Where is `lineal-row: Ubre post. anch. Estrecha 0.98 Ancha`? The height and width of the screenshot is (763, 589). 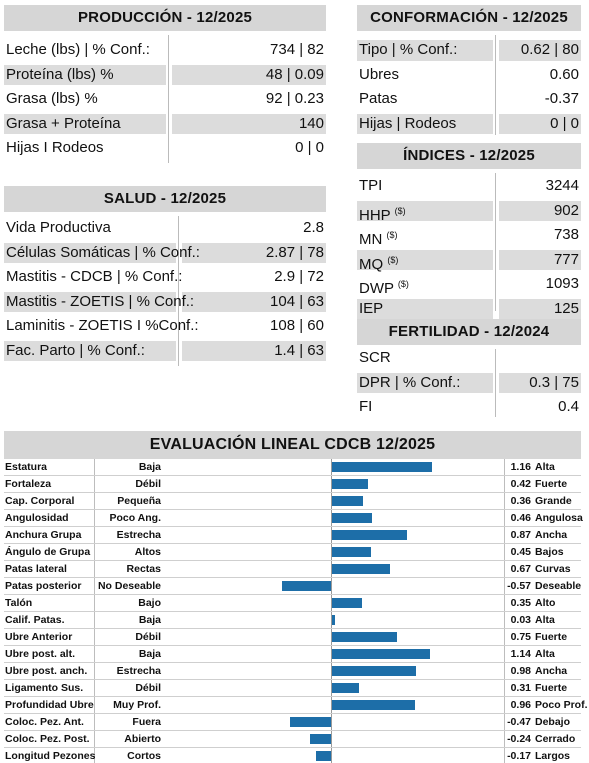
lineal-row: Ubre post. anch. Estrecha 0.98 Ancha is located at coordinates (292, 671).